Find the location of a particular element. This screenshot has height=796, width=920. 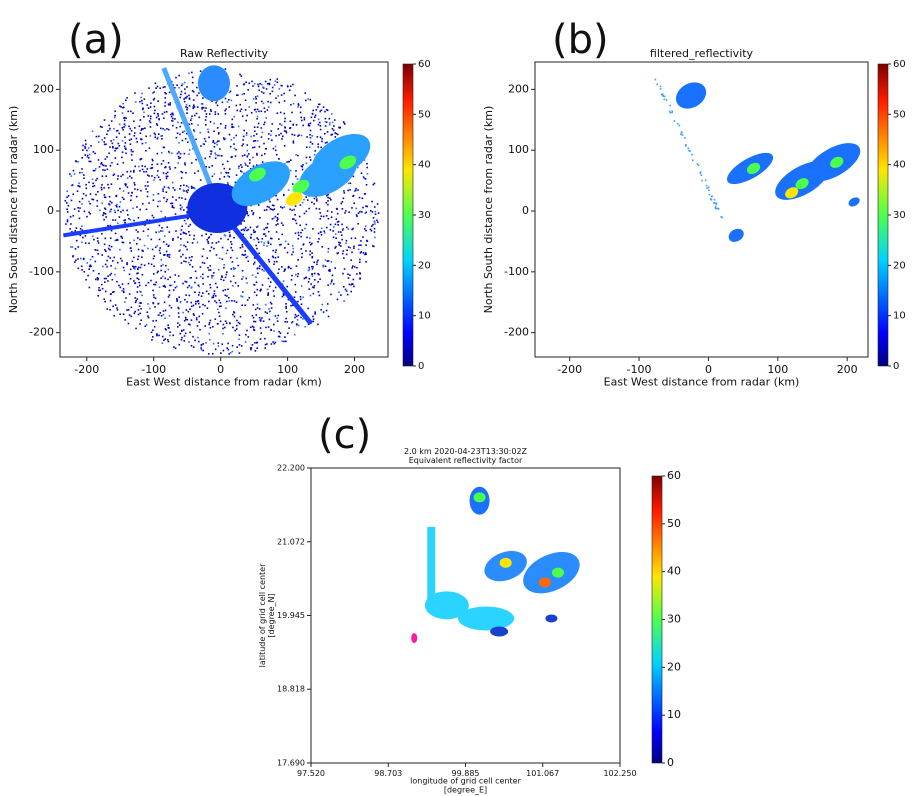

radar-image is located at coordinates (757, 160).